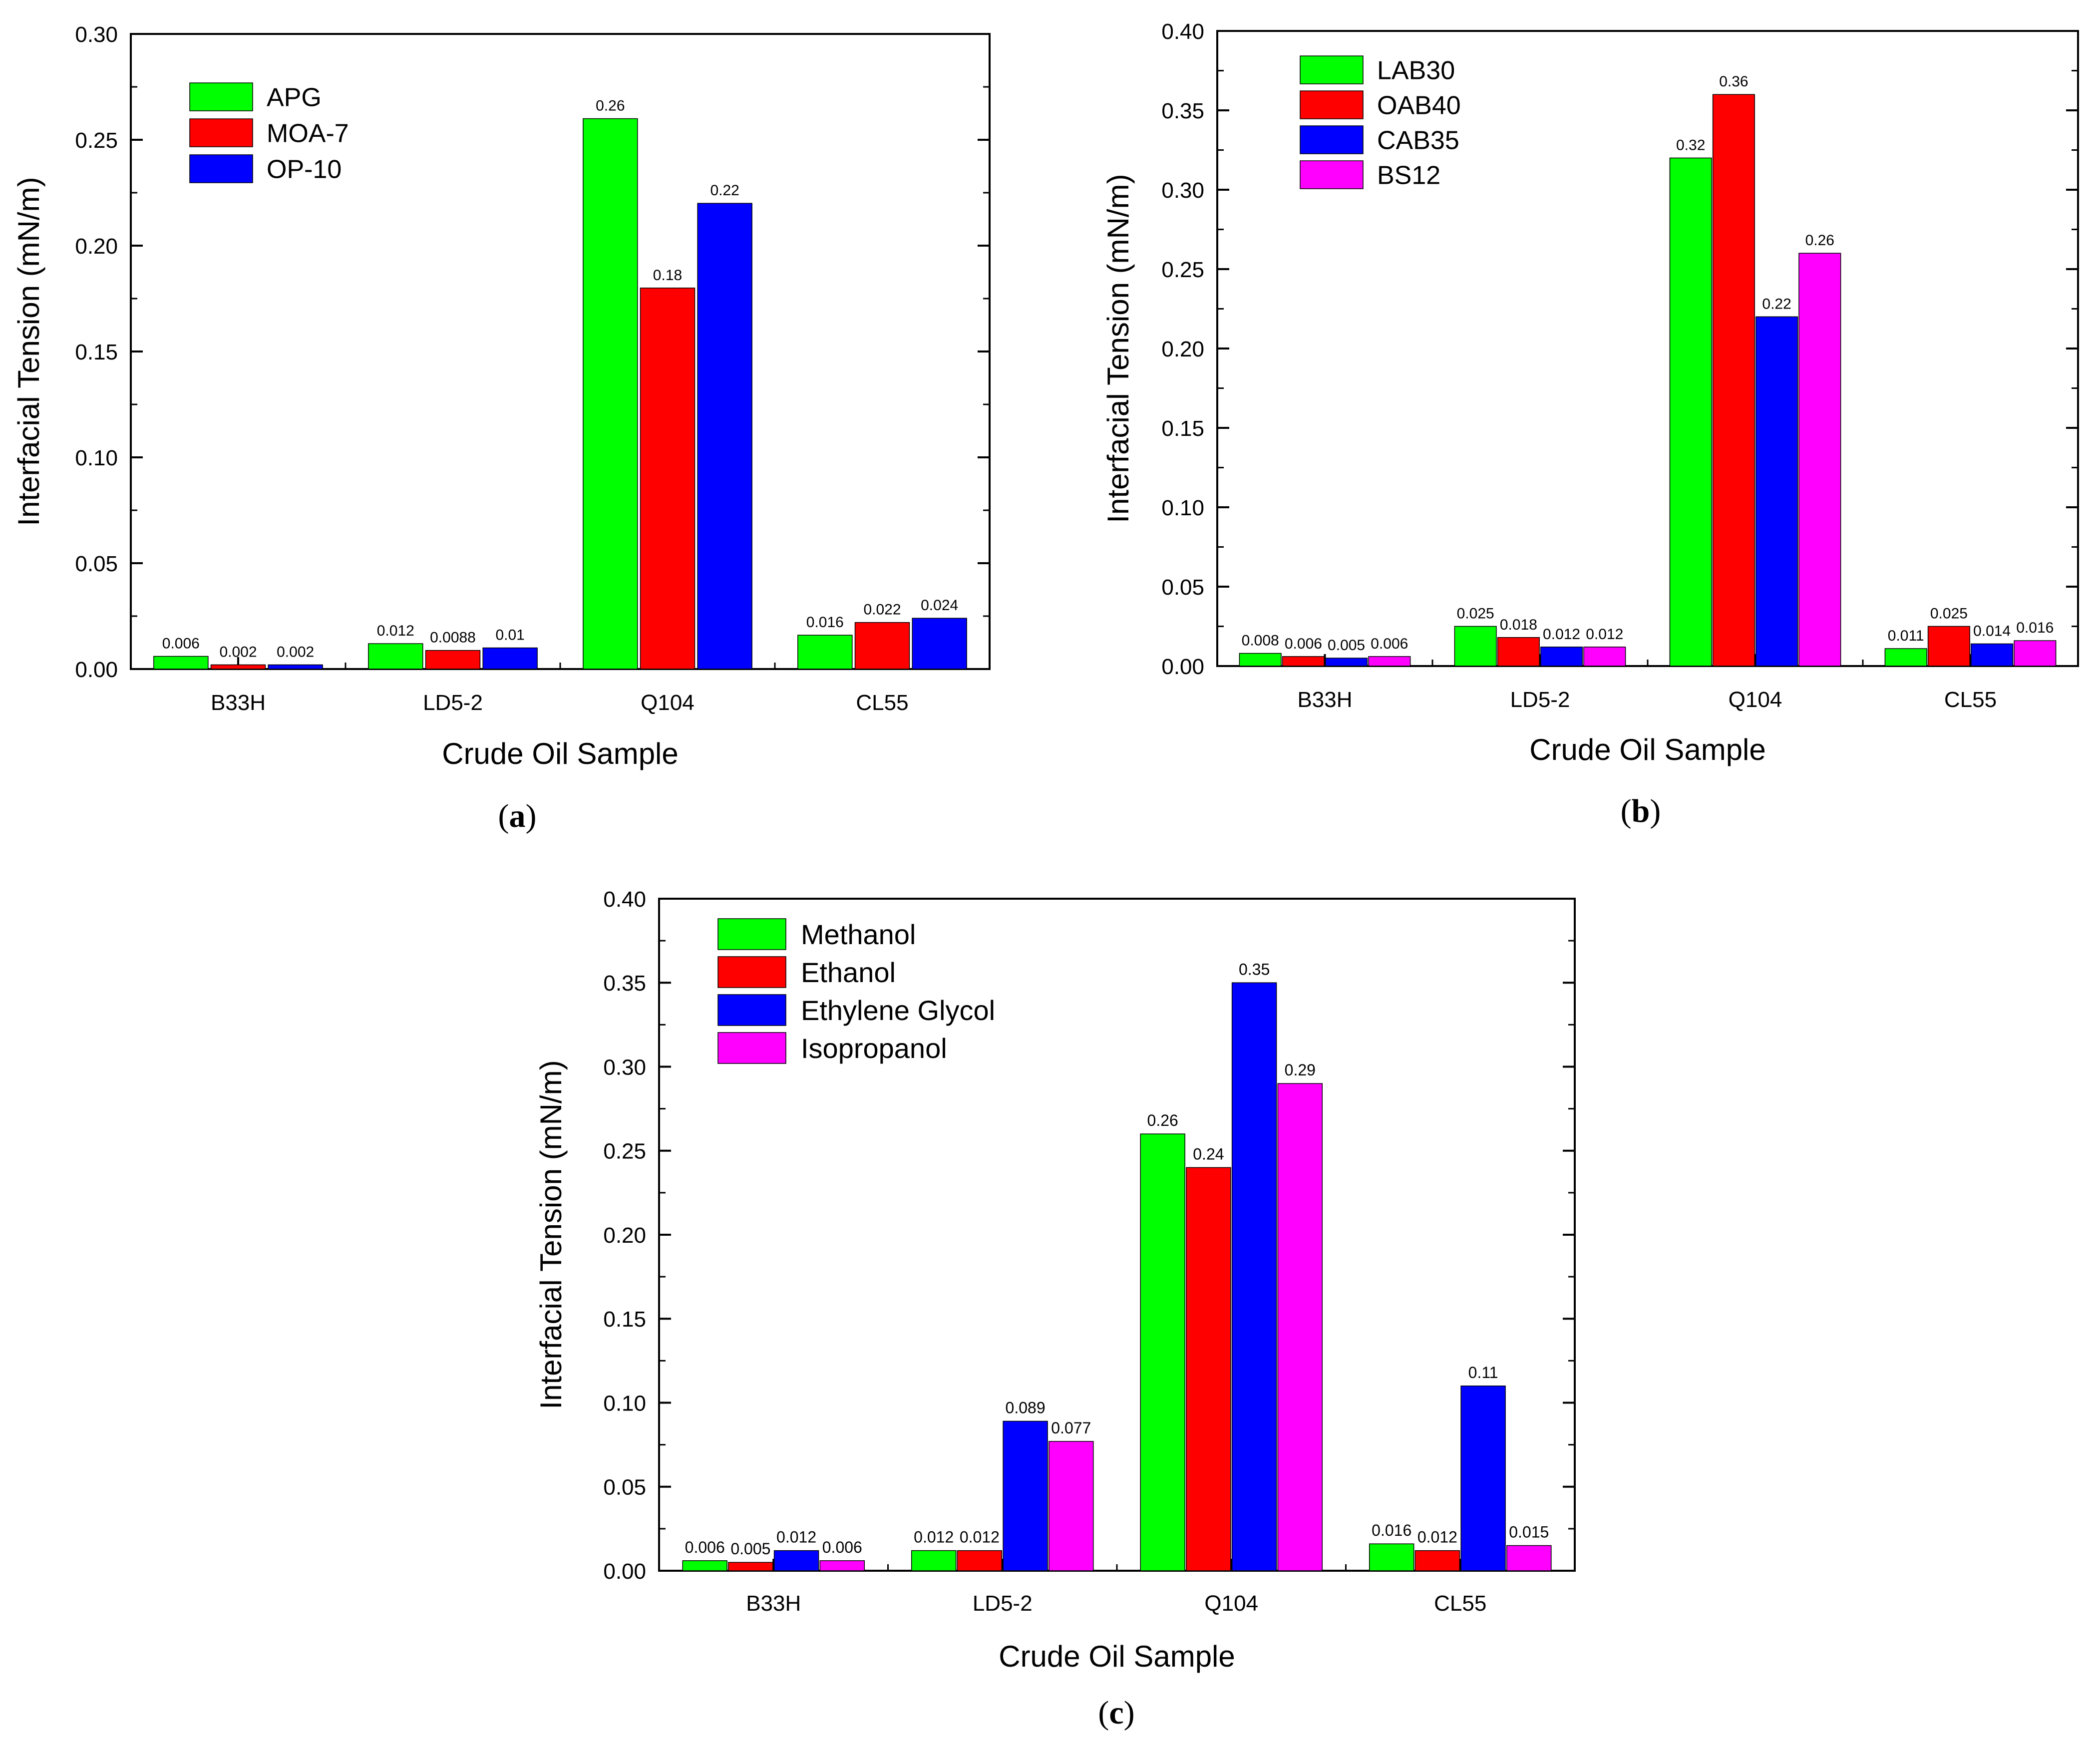 The image size is (2100, 1738). I want to click on legend-label: OAB40, so click(1419, 105).